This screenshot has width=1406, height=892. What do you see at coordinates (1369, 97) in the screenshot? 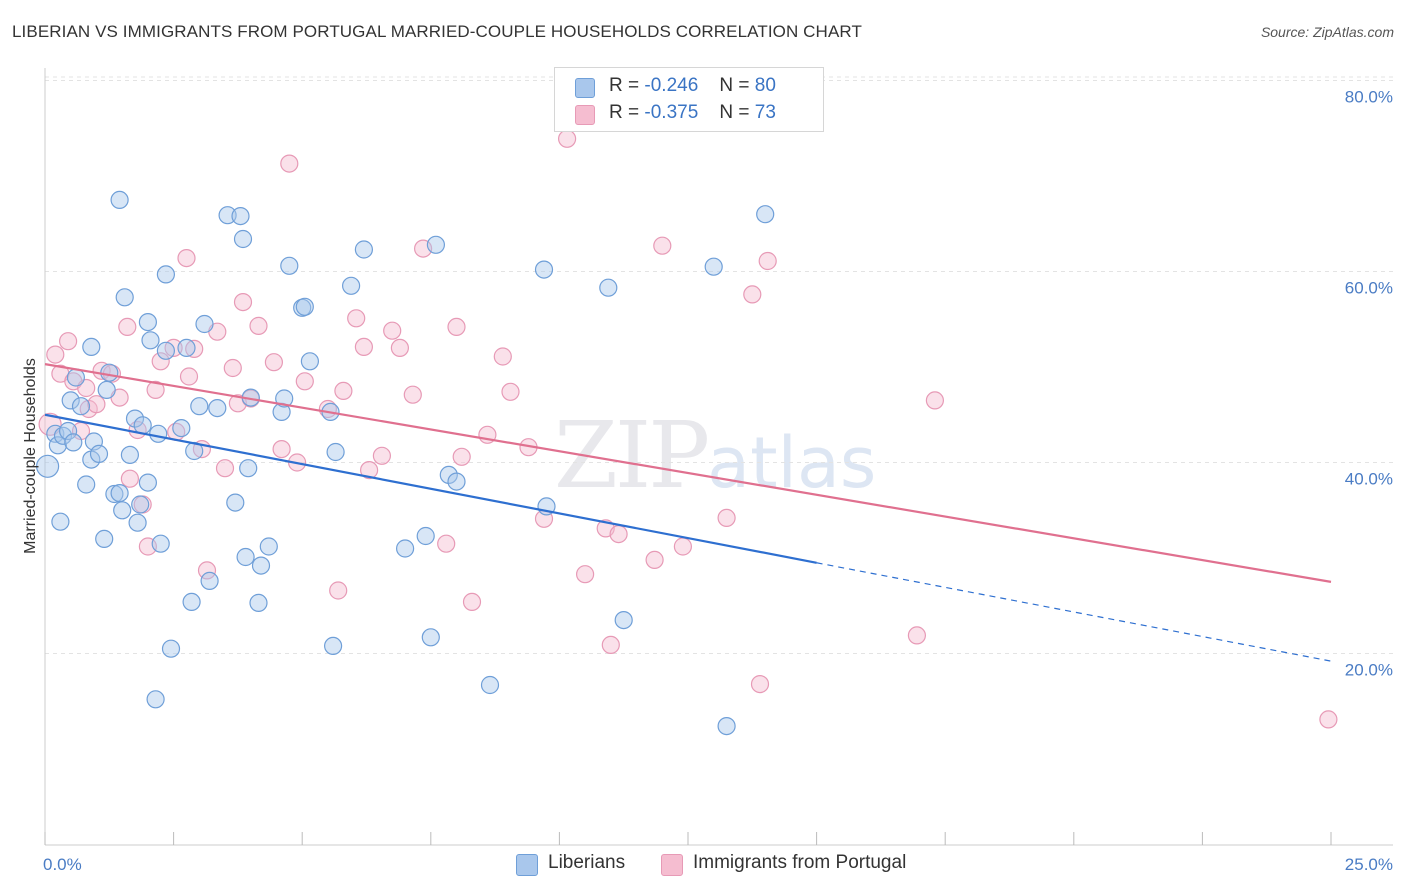
I see `y-tick-label: 80.0%` at bounding box center [1369, 97].